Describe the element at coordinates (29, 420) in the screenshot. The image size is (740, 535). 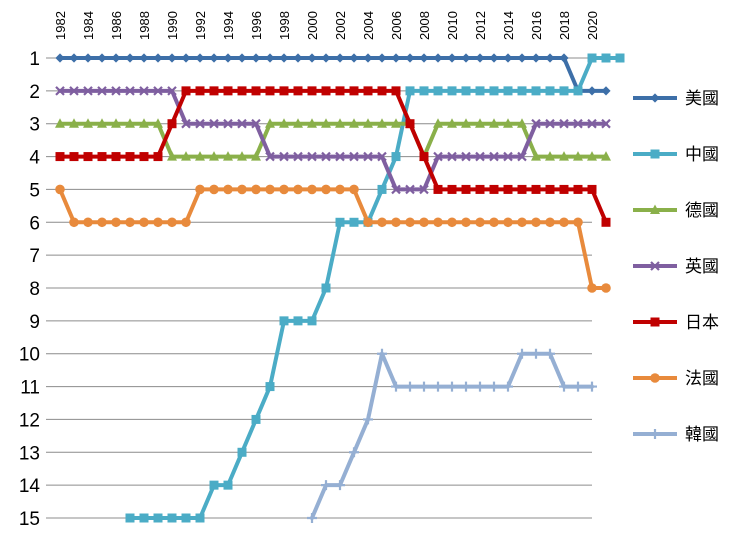
I see `y-tick-label: 12` at that location.